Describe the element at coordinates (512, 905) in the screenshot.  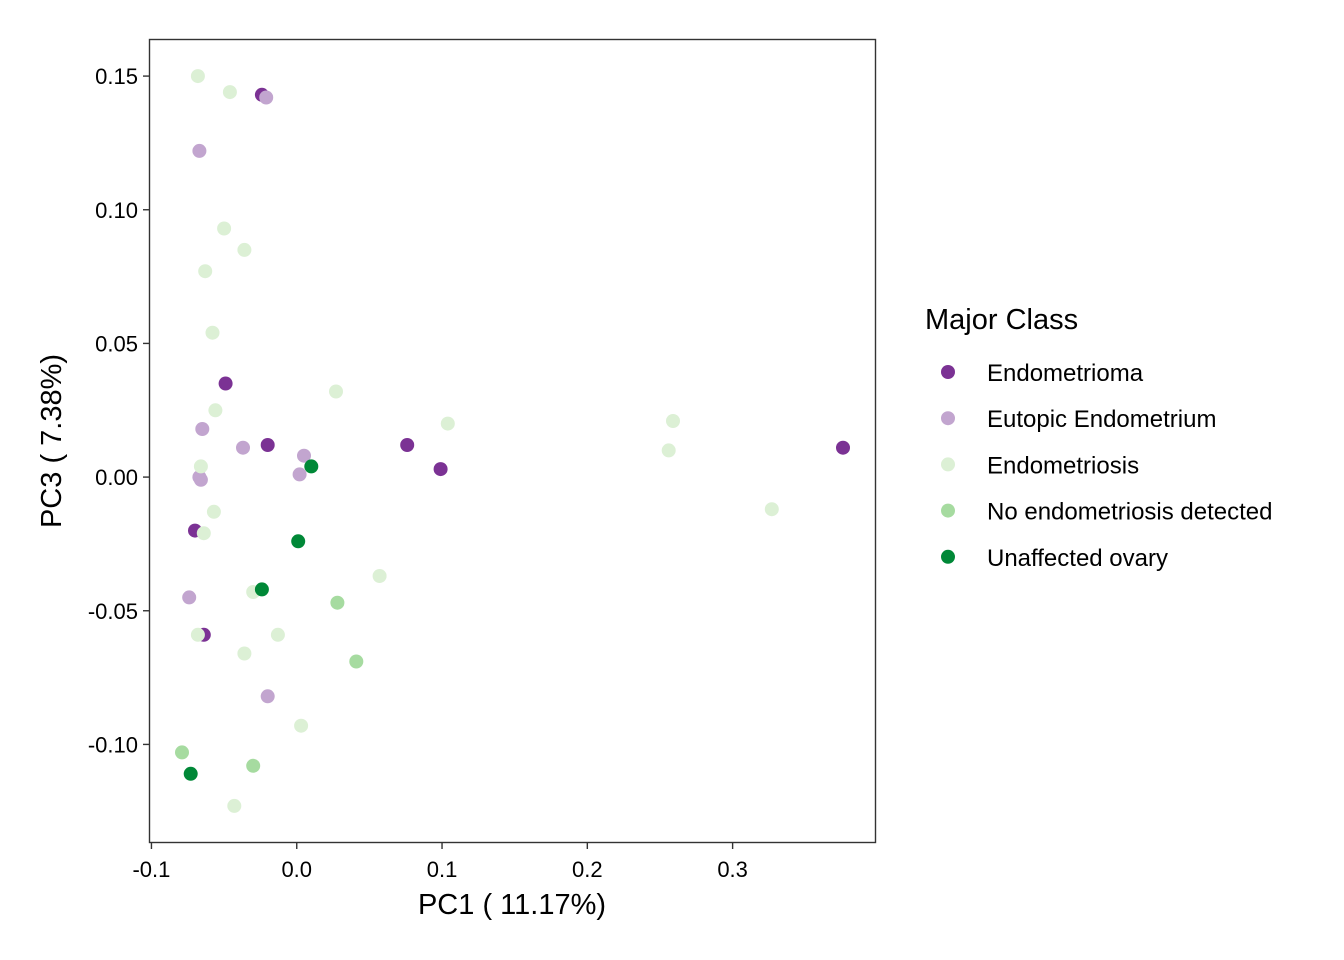
I see `x-axis-title: PC1 ( 11.17%)` at that location.